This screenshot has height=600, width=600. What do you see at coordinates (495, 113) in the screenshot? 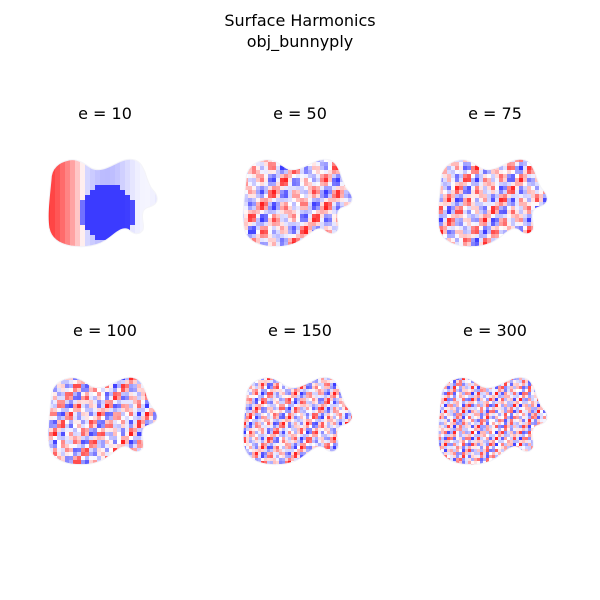
I see `panel-title-e75: e = 75` at bounding box center [495, 113].